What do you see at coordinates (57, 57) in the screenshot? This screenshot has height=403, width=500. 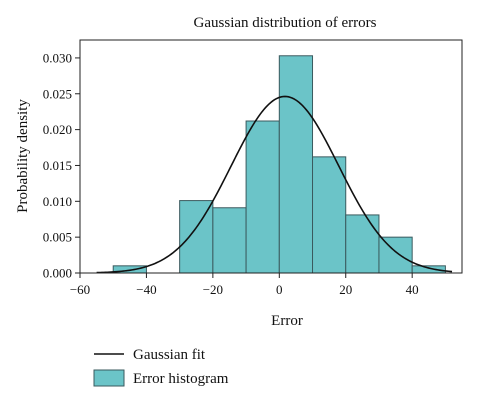 I see `y-tick-label: 0.030` at bounding box center [57, 57].